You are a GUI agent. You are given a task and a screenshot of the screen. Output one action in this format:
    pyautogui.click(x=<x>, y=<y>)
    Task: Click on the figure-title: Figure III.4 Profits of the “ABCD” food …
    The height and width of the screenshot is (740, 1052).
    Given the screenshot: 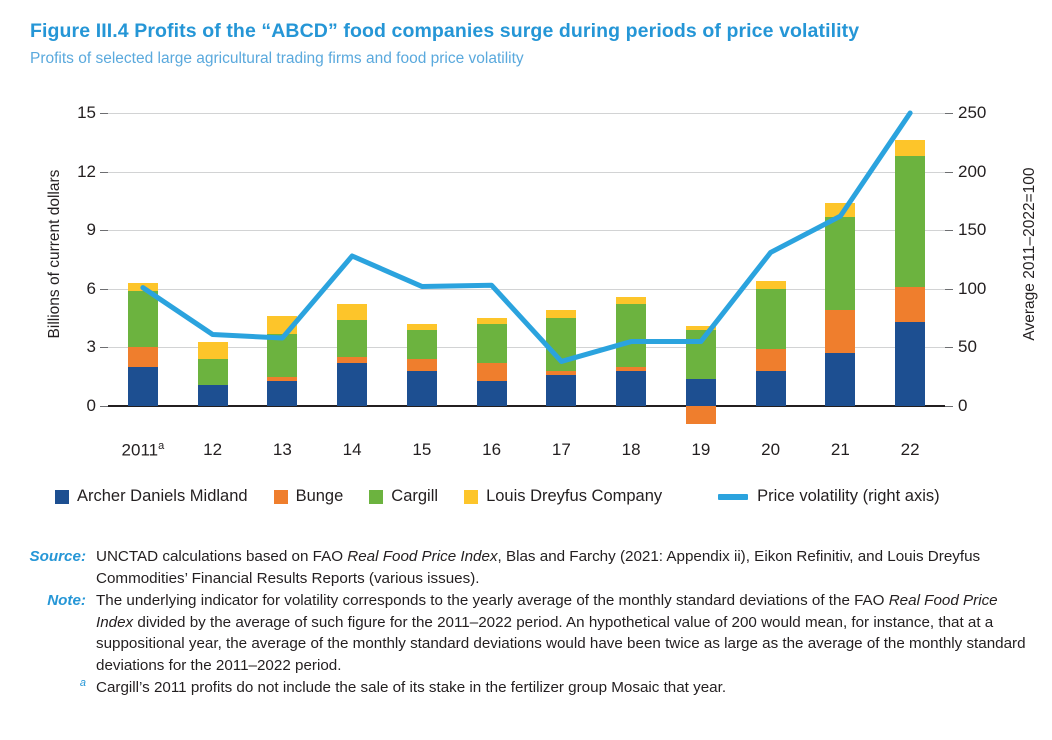 What is the action you would take?
    pyautogui.click(x=445, y=31)
    